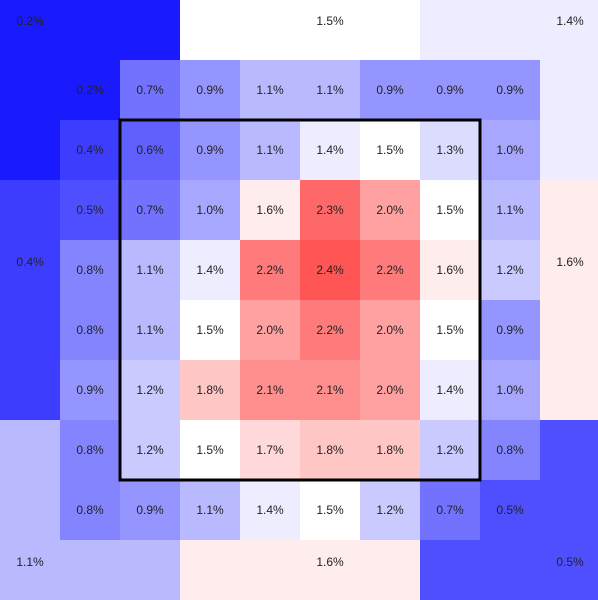  I want to click on zone-label-middle-left: 0.4%, so click(30, 262).